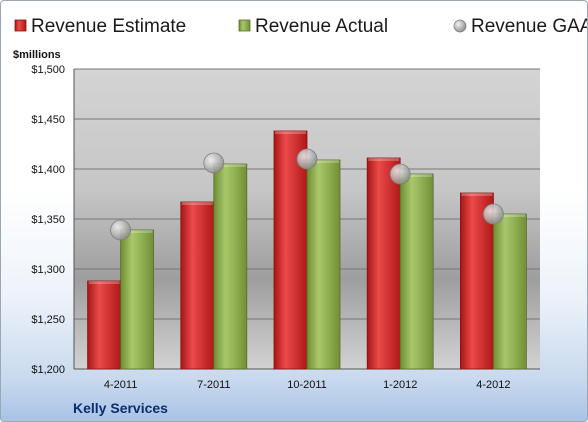 Image resolution: width=588 pixels, height=422 pixels. I want to click on x-axis-categories: 4-2011 7-2011 10-2011 1-2012 4-2012, so click(307, 385).